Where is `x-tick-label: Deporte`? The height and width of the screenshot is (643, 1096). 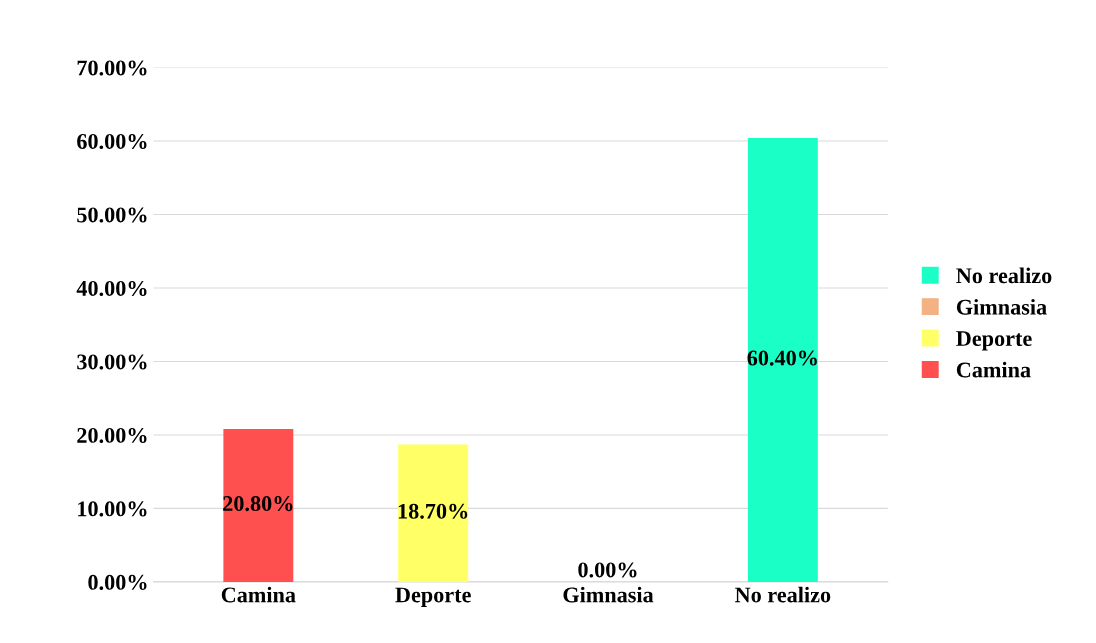
x-tick-label: Deporte is located at coordinates (433, 597).